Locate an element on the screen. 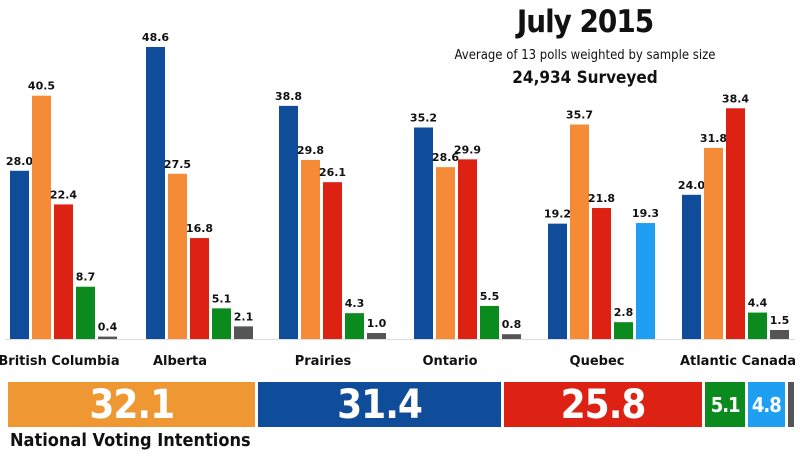 The height and width of the screenshot is (461, 800). data-label: 2.8 is located at coordinates (624, 312).